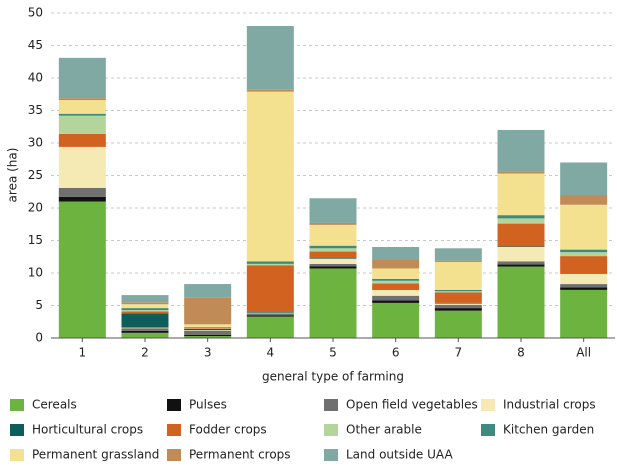 The width and height of the screenshot is (617, 468). Describe the element at coordinates (35, 273) in the screenshot. I see `y-tick-label: 10` at that location.